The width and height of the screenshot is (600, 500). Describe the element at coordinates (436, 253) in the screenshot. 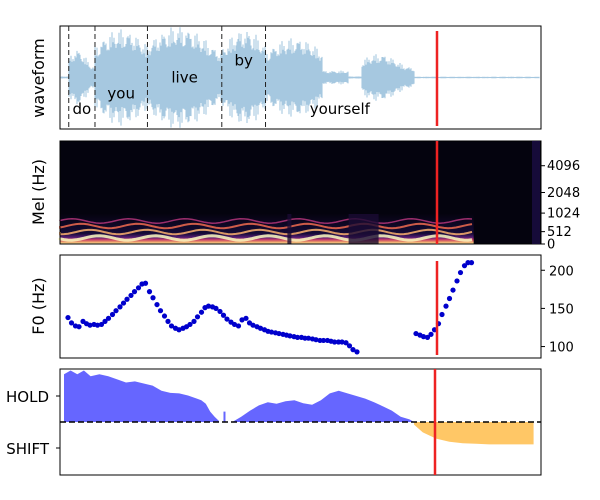

I see `cursor-lines` at that location.